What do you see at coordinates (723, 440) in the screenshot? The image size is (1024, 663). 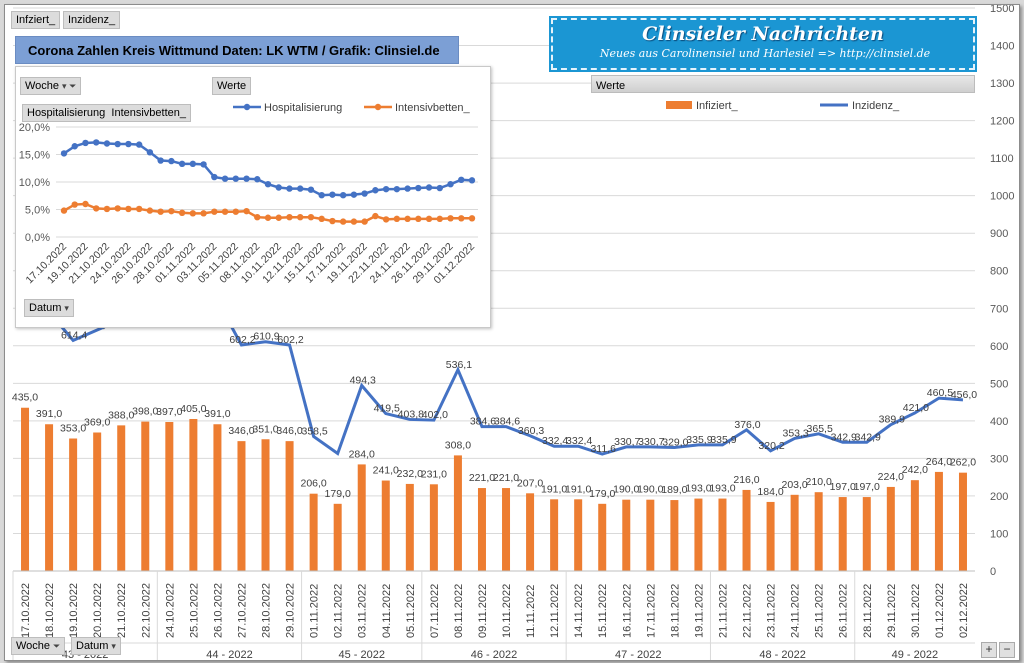 I see `line-label: 335,9` at bounding box center [723, 440].